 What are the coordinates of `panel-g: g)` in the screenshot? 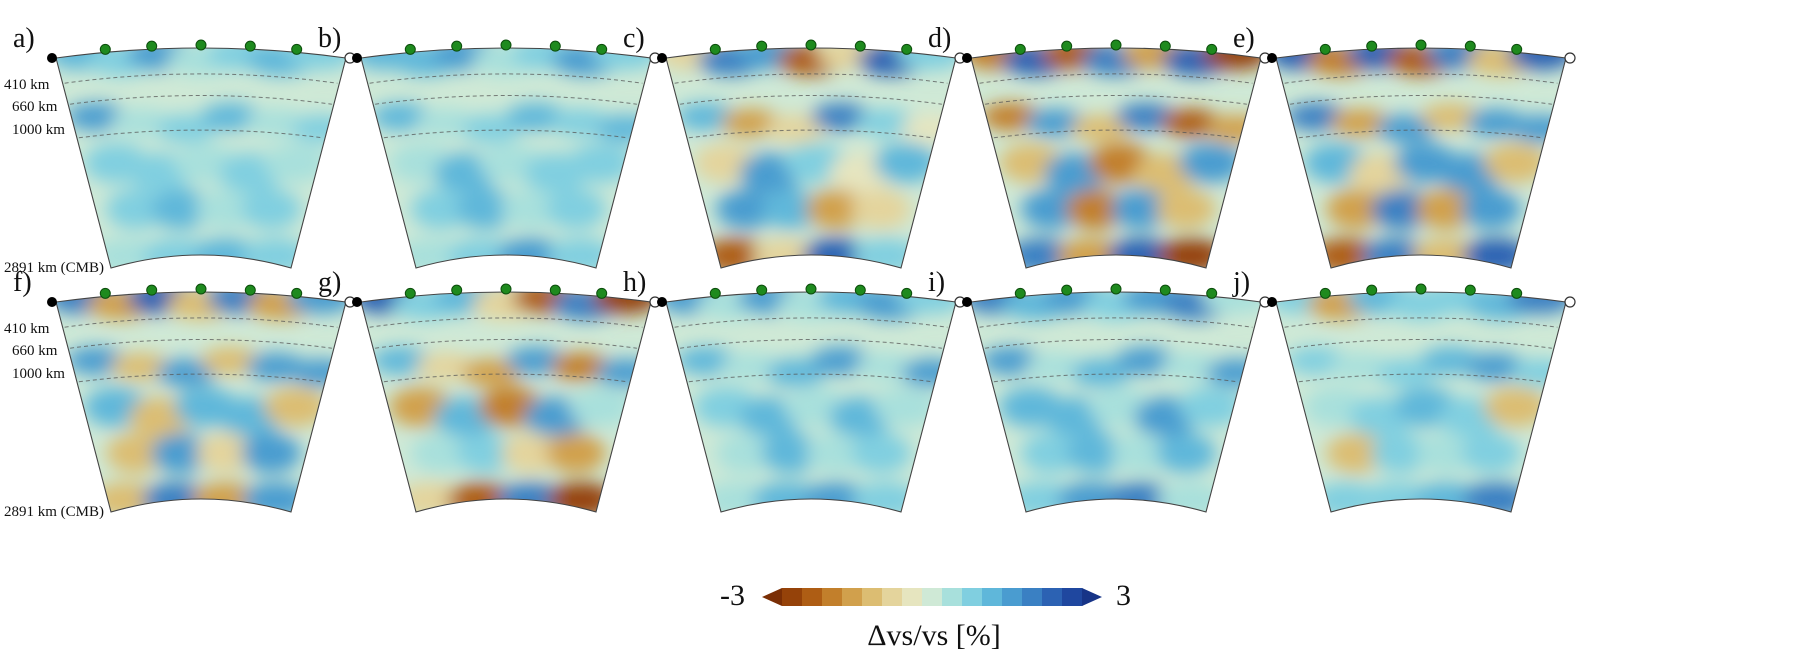 It's located at (489, 390).